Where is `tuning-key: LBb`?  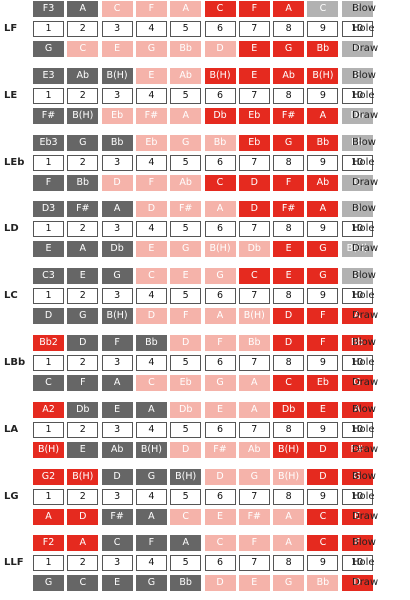
tuning-key: LBb is located at coordinates (15, 362).